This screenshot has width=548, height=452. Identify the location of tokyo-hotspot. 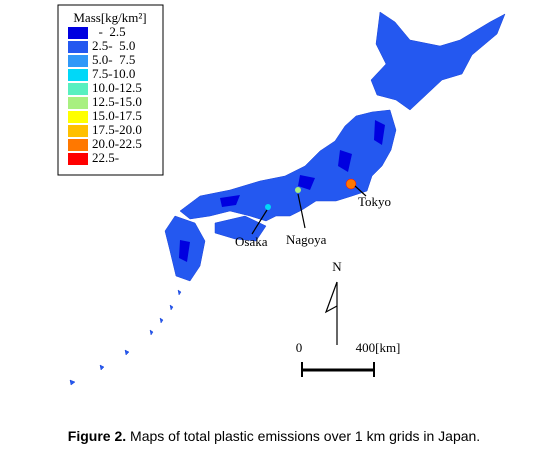
(351, 184).